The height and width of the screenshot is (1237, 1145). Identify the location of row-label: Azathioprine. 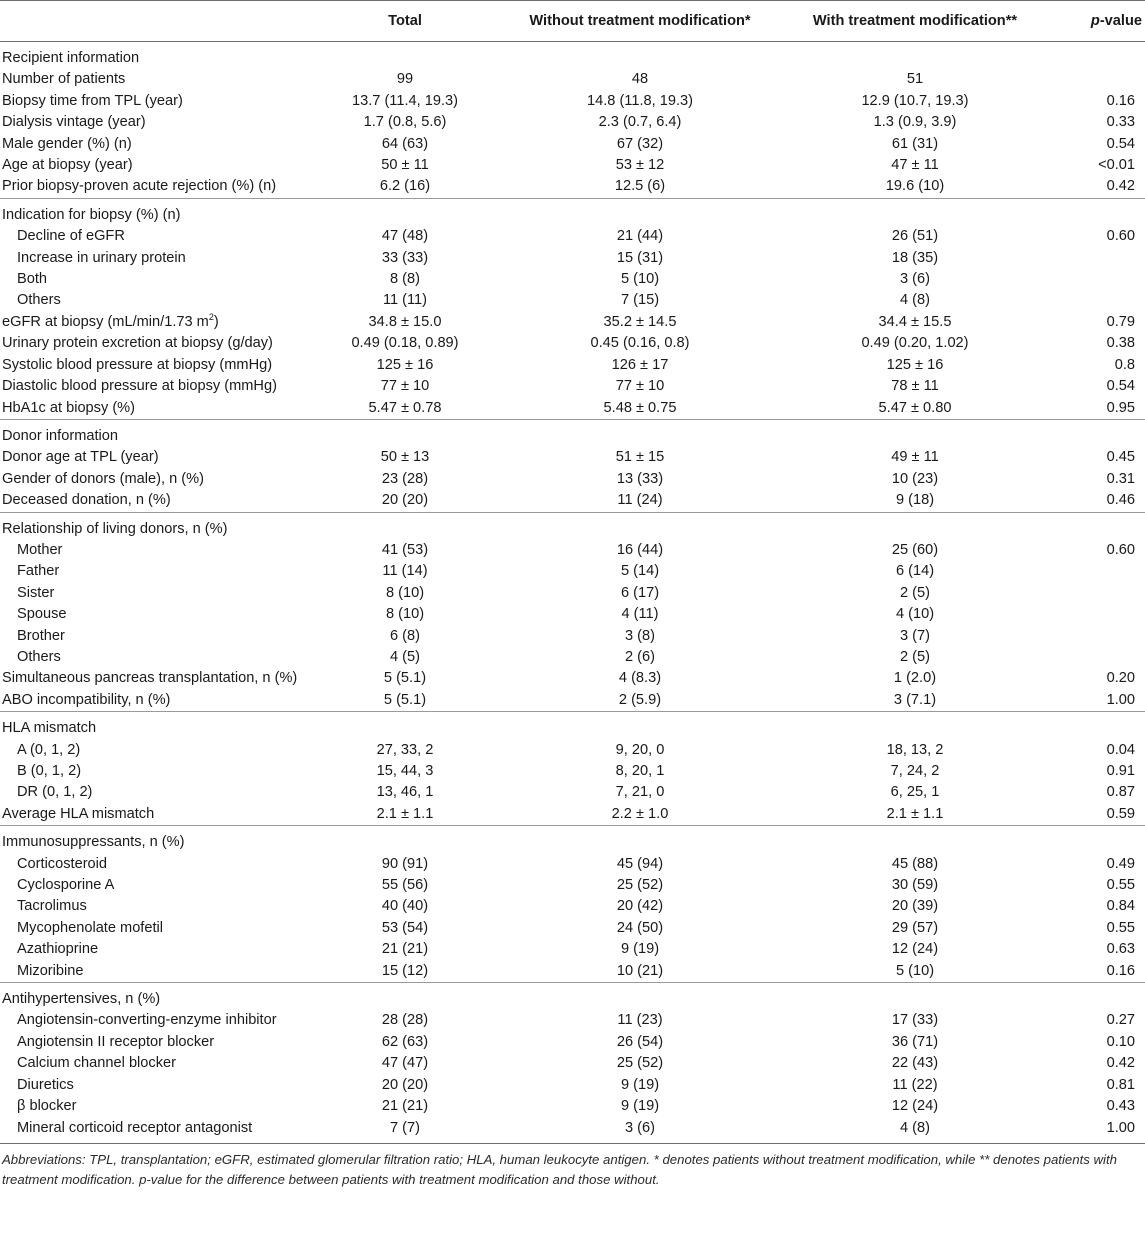
(160, 949).